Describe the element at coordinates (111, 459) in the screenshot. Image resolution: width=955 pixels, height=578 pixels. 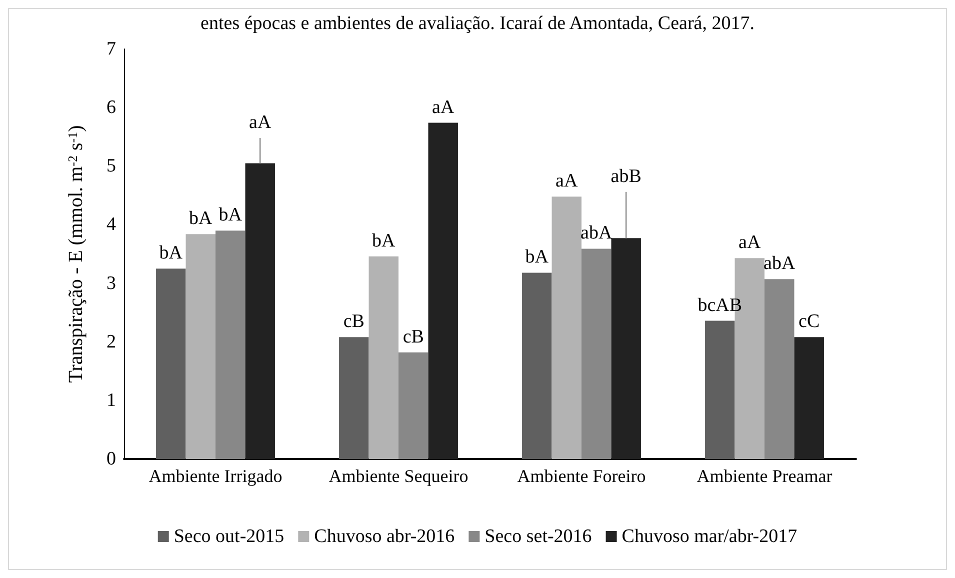
I see `y-tick-label: 0` at that location.